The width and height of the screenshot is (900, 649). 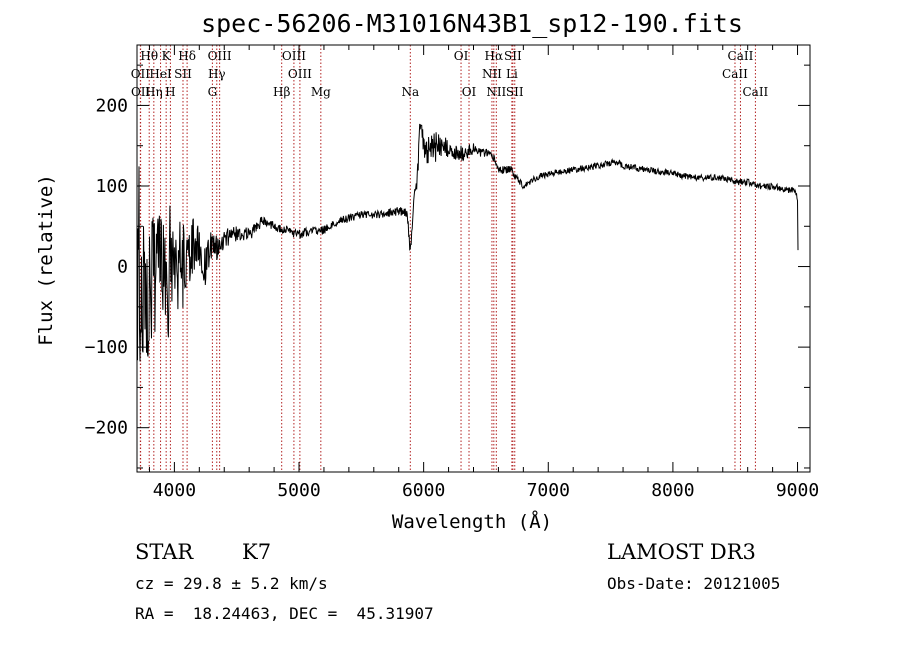 I want to click on line-label-17: OII, so click(x=141, y=92).